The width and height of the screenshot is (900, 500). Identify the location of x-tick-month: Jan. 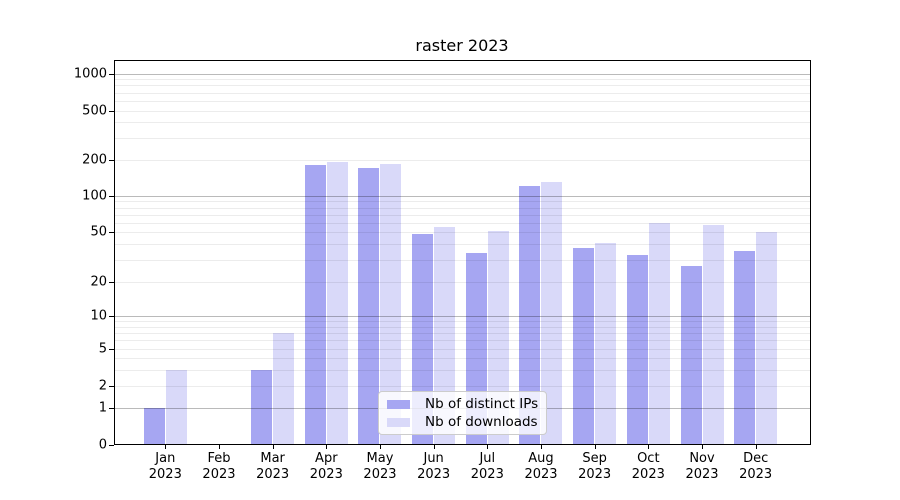
(165, 458).